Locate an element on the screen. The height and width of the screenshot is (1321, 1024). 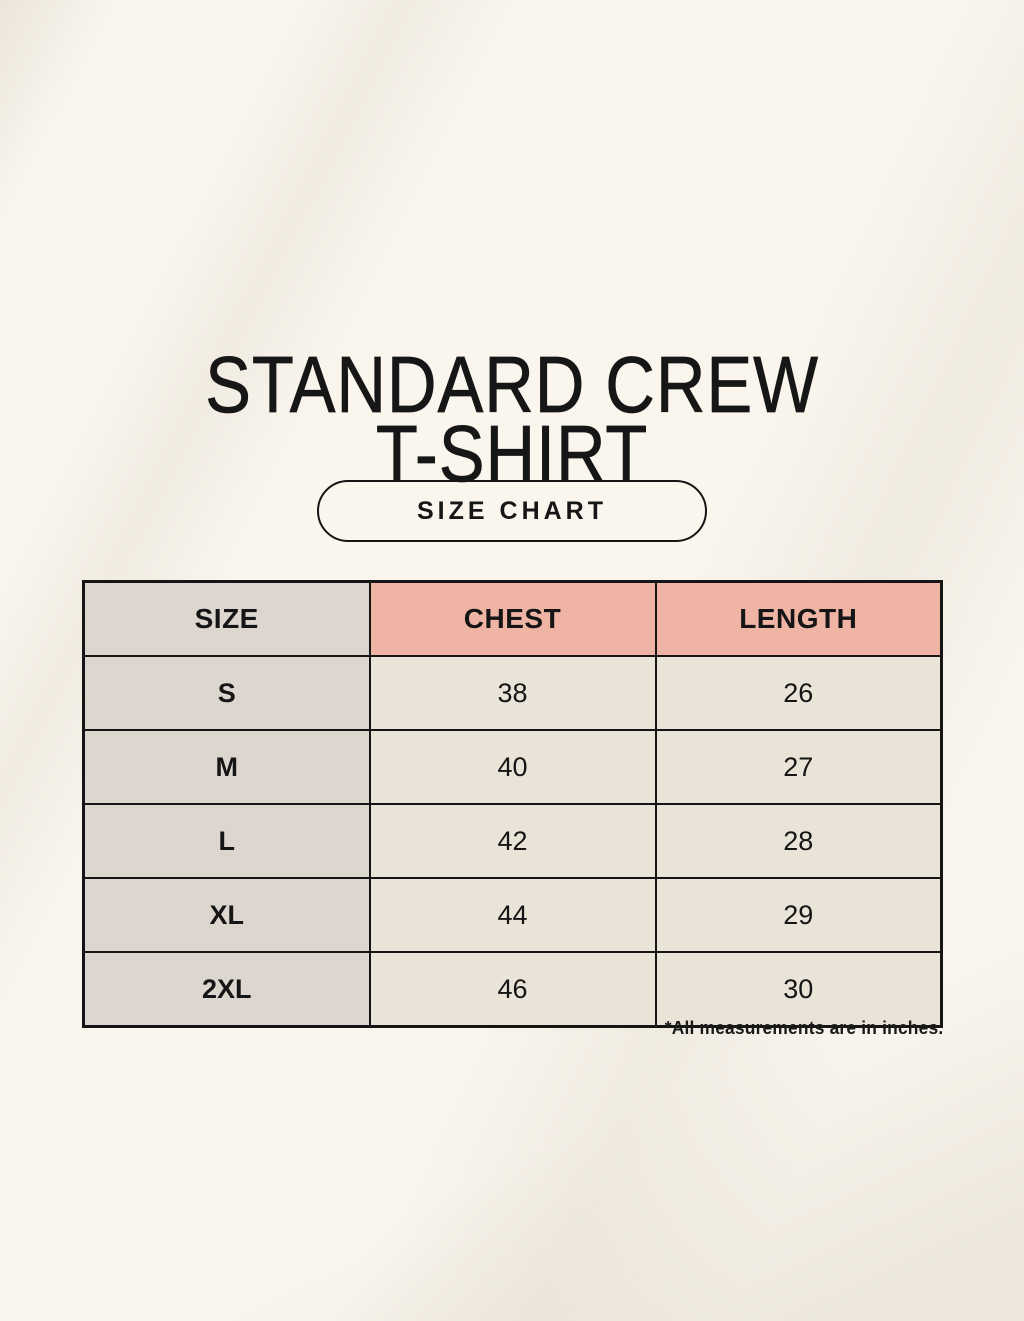
length-cell: 28 is located at coordinates (798, 841).